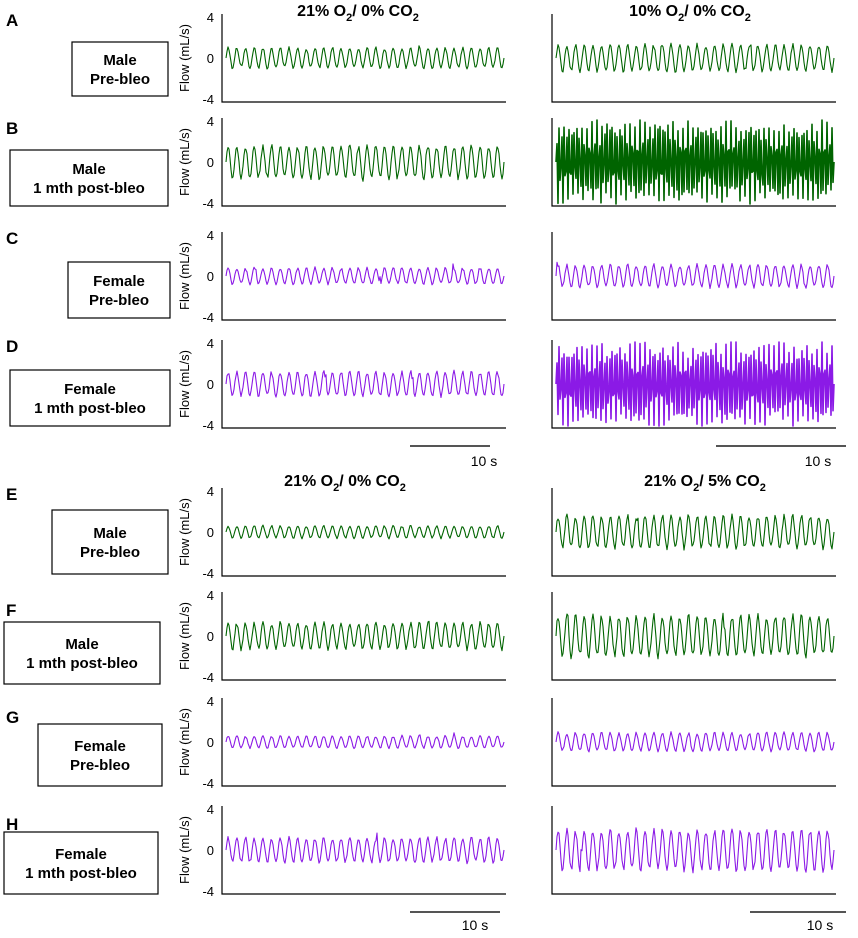 This screenshot has width=858, height=938. What do you see at coordinates (653, 11) in the screenshot?
I see `title-text: 10% O` at bounding box center [653, 11].